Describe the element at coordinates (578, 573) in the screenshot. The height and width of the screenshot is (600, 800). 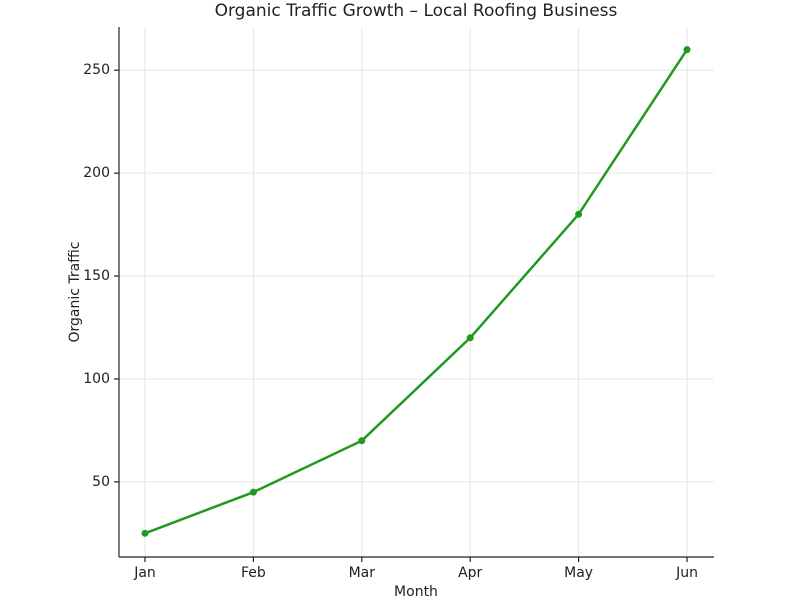
I see `x-tick-label: May` at that location.